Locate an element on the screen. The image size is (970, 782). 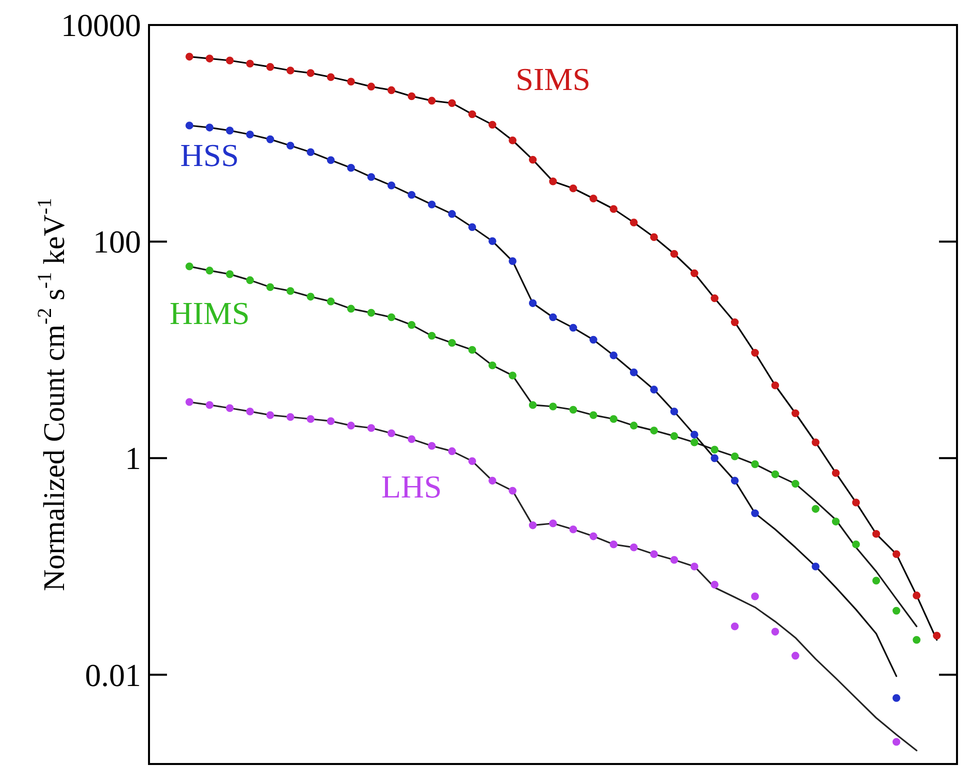
series-label: LHS is located at coordinates (411, 486).